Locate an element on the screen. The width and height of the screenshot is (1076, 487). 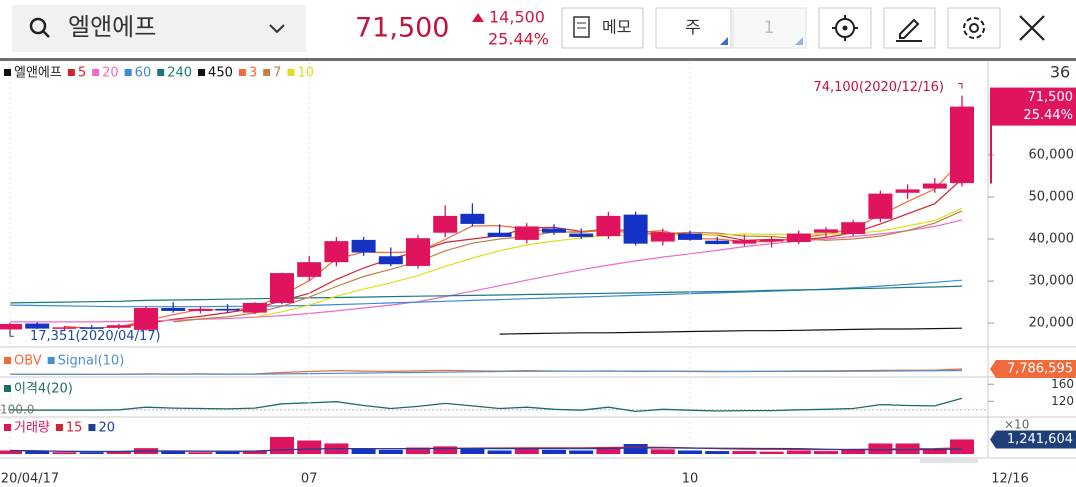
crosshair-lines is located at coordinates (845, 28).